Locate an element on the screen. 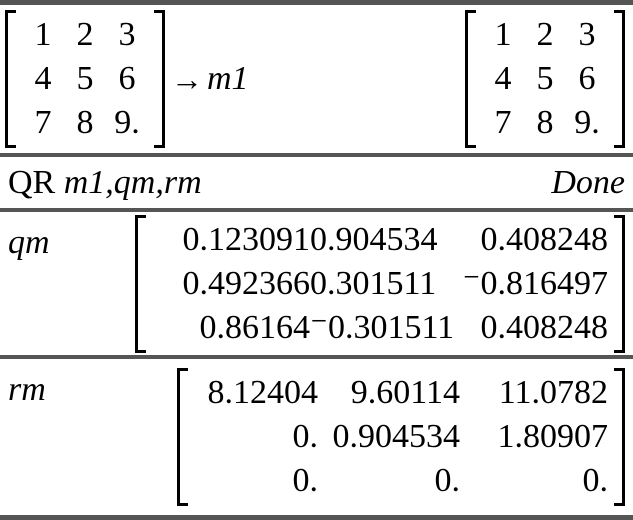 This screenshot has height=520, width=633. command-result-done: Done is located at coordinates (588, 182).